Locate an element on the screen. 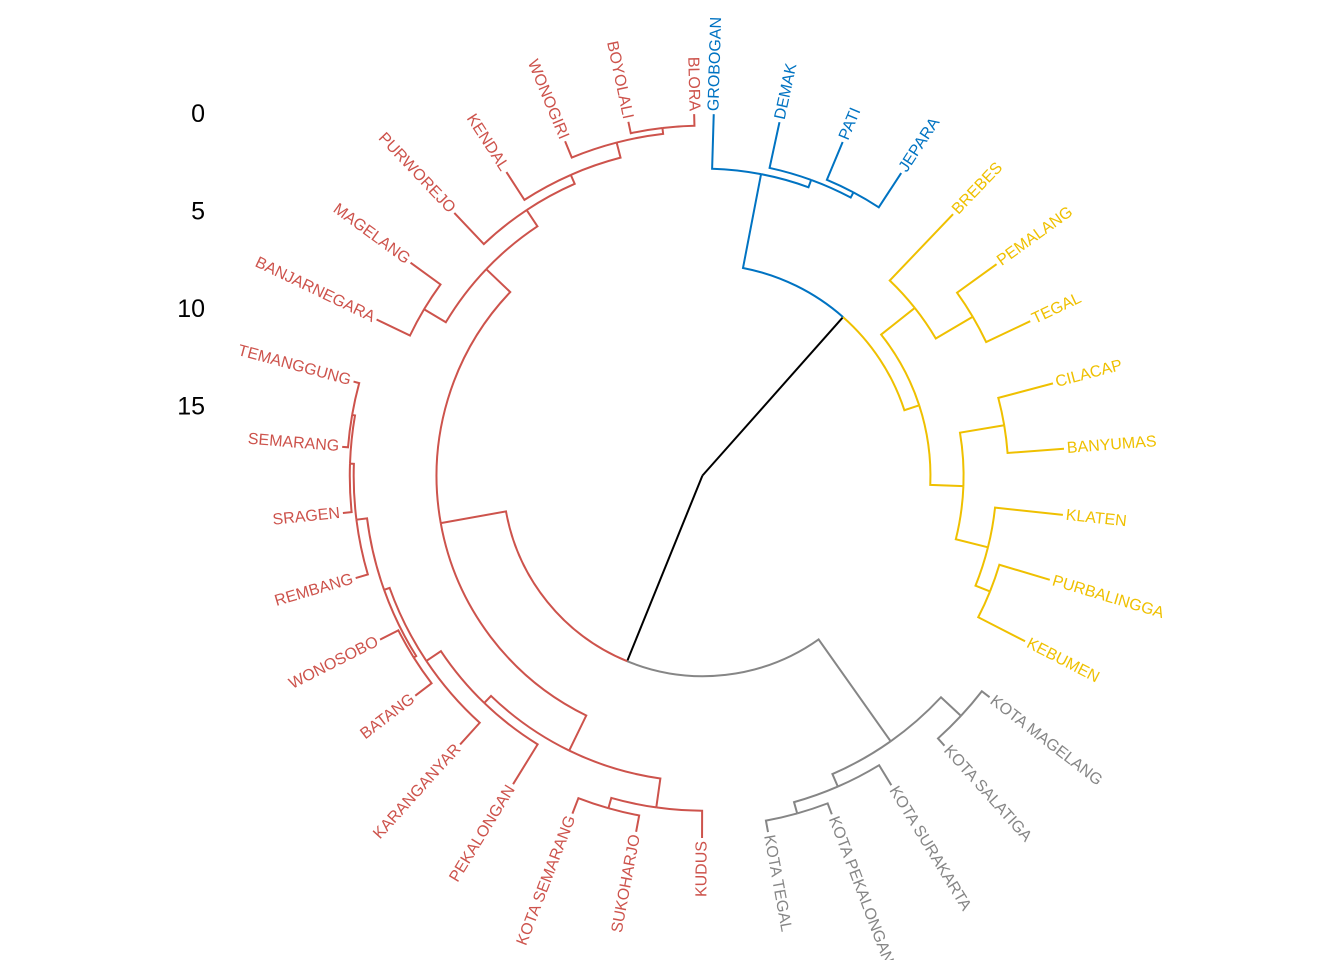  leaf-label: KOTA PEKALONGAN is located at coordinates (860, 887).